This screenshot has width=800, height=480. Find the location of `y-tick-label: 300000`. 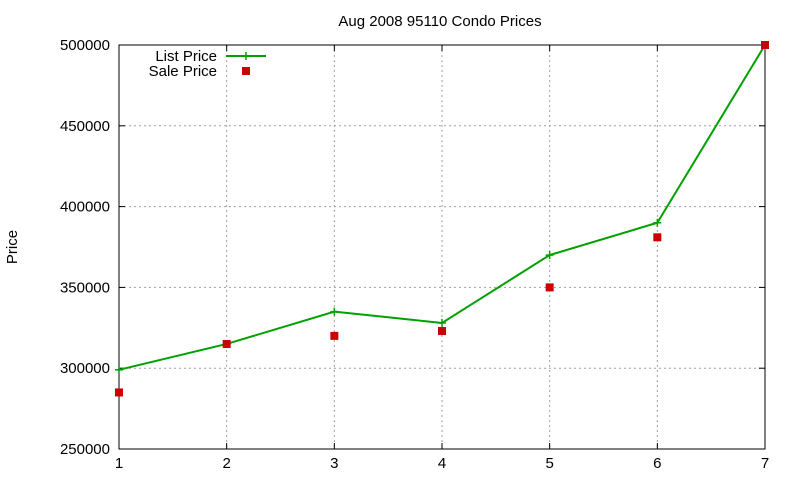

y-tick-label: 300000 is located at coordinates (85, 368).